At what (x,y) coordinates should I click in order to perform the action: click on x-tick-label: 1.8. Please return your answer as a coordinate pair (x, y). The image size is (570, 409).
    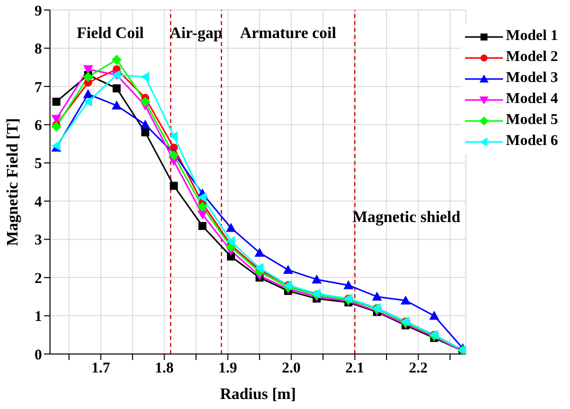
    Looking at the image, I should click on (164, 368).